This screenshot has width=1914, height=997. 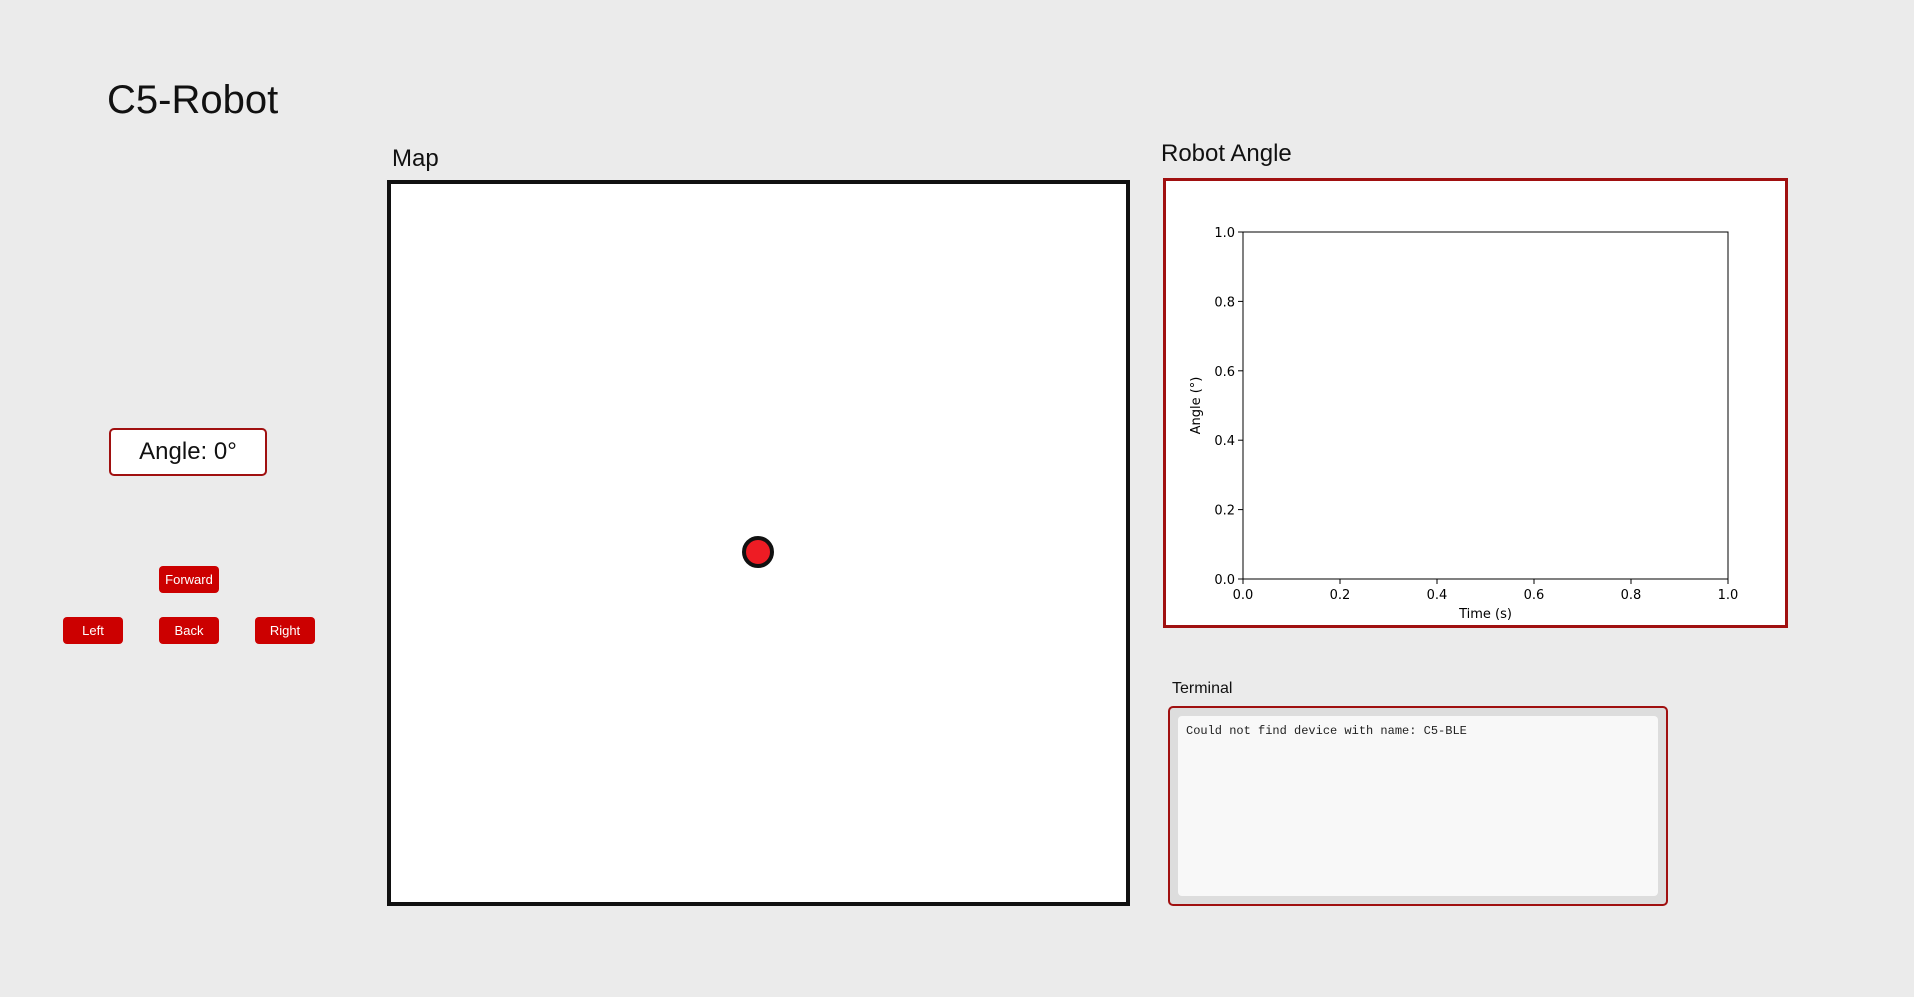 I want to click on back-button: Back, so click(x=189, y=630).